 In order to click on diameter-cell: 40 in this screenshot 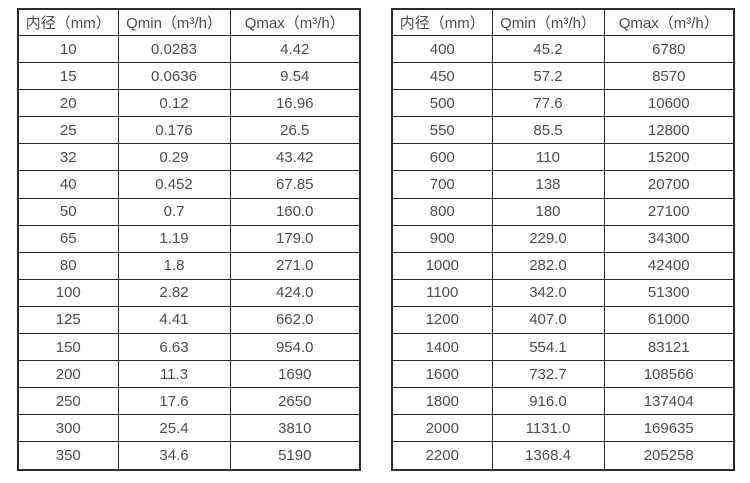, I will do `click(68, 184)`.